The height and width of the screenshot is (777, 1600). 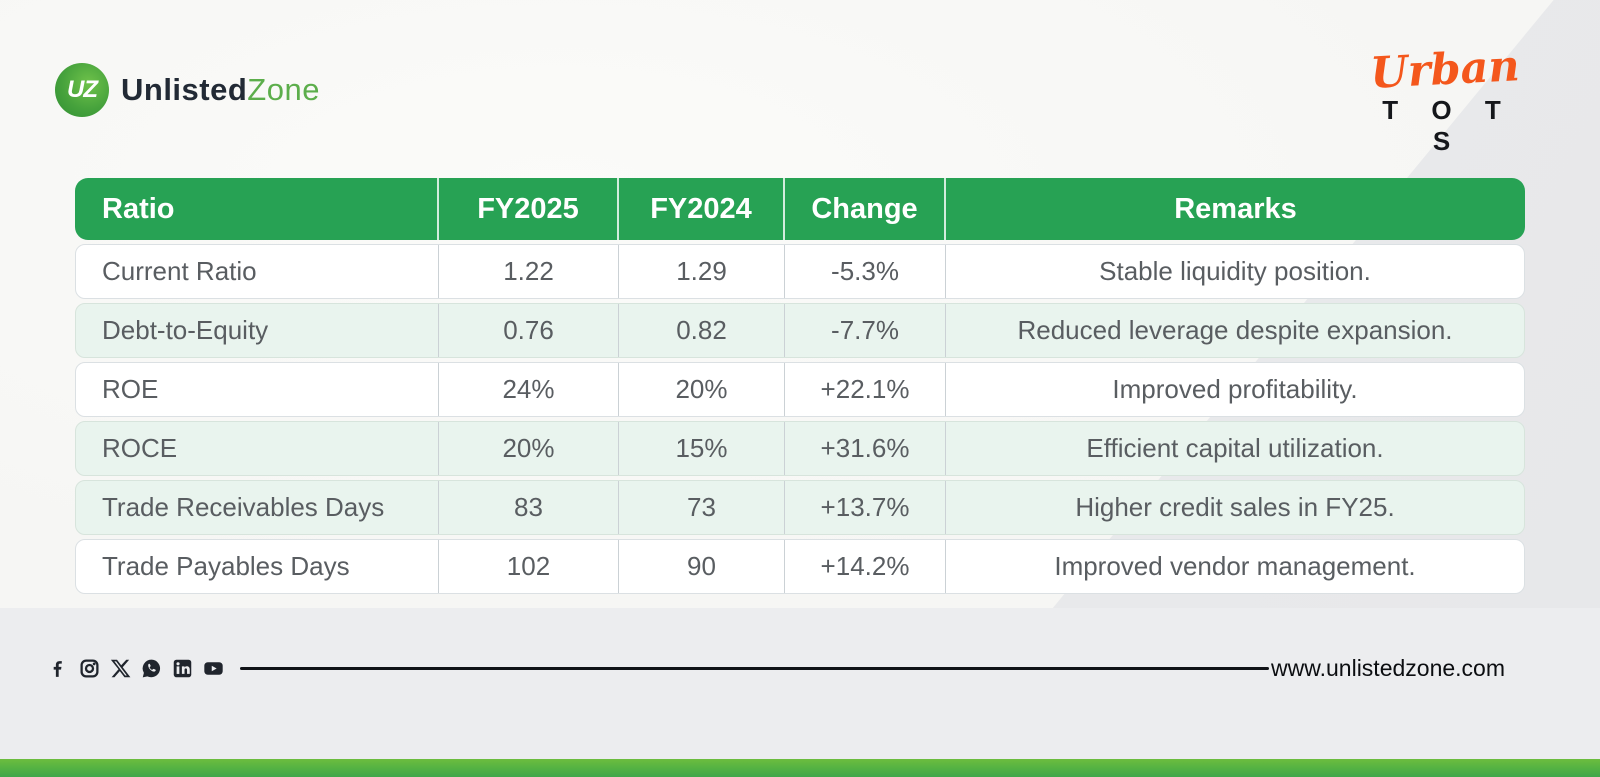 What do you see at coordinates (1234, 448) in the screenshot?
I see `cell-remarks: Efficient capital utilization.` at bounding box center [1234, 448].